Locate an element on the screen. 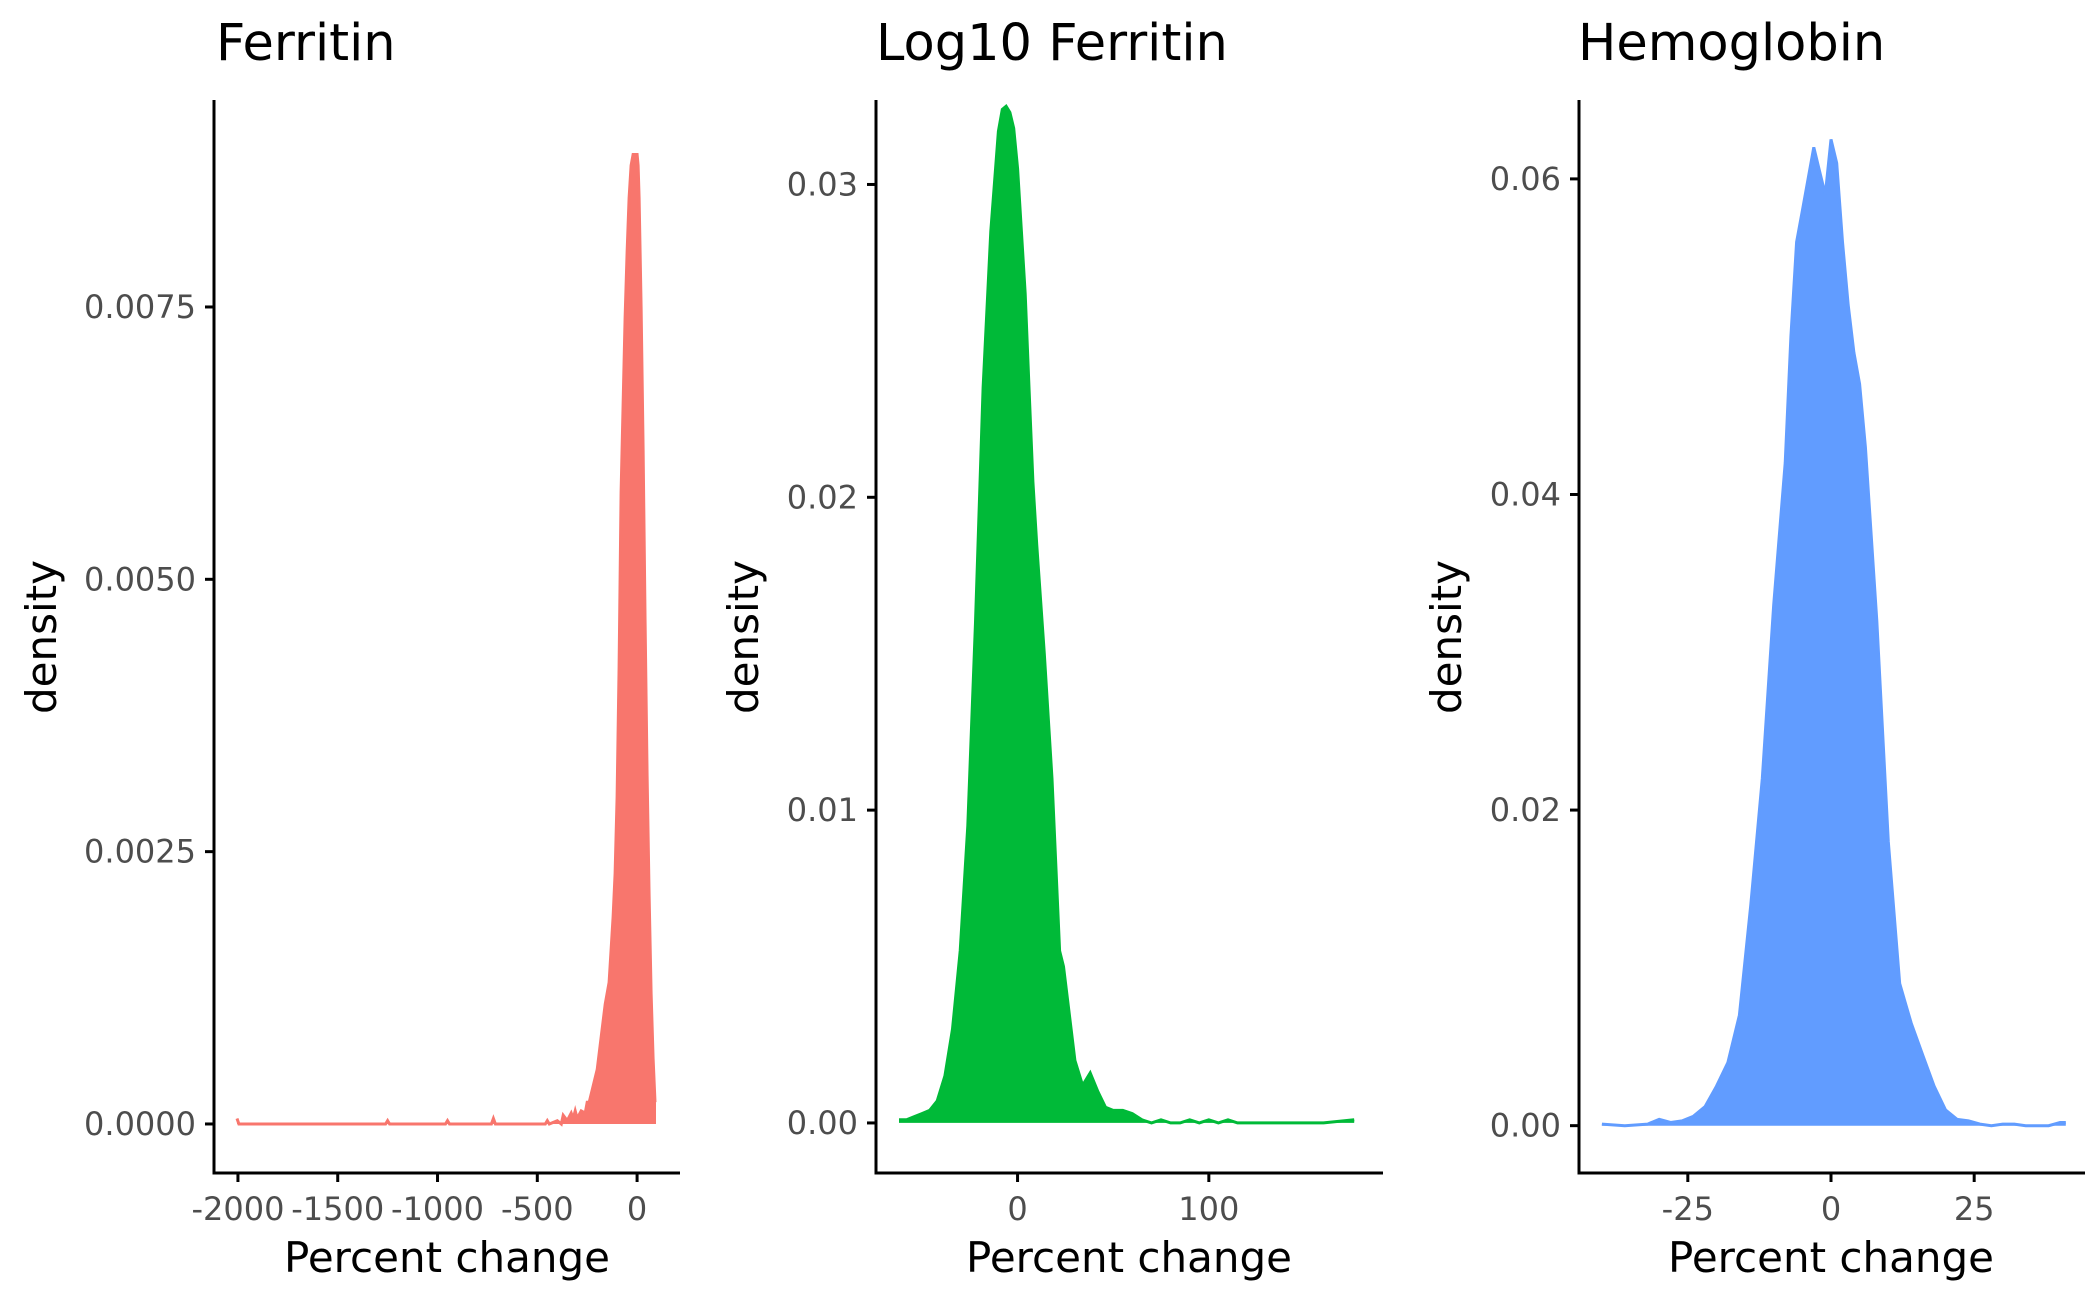 This screenshot has height=1303, width=2100. x-tick-label: 100 is located at coordinates (1208, 1209).